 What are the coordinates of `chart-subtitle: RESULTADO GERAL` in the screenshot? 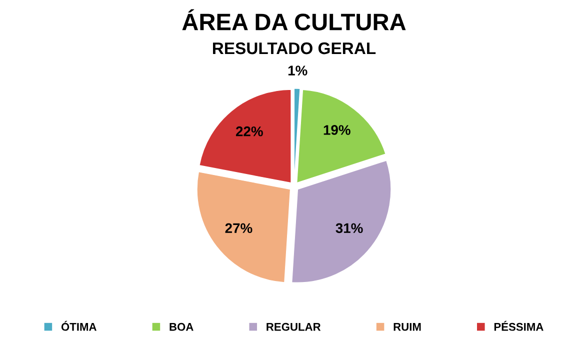 It's located at (294, 48).